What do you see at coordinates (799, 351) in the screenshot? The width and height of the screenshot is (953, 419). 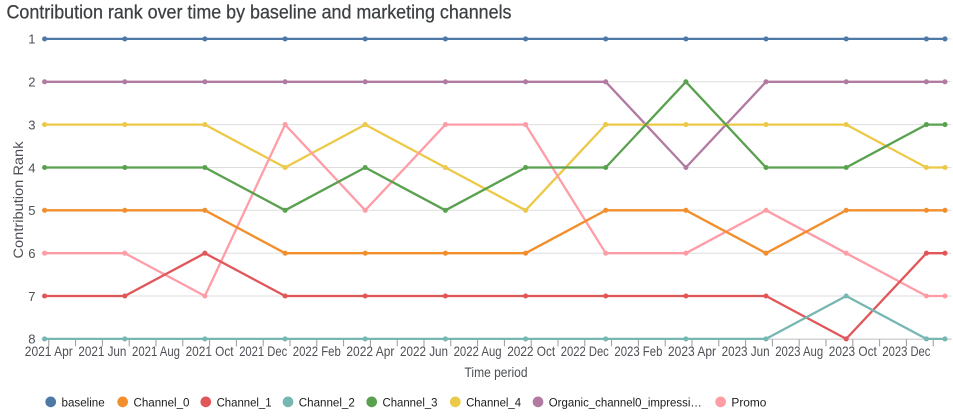 I see `svg-text: 2023 Aug` at bounding box center [799, 351].